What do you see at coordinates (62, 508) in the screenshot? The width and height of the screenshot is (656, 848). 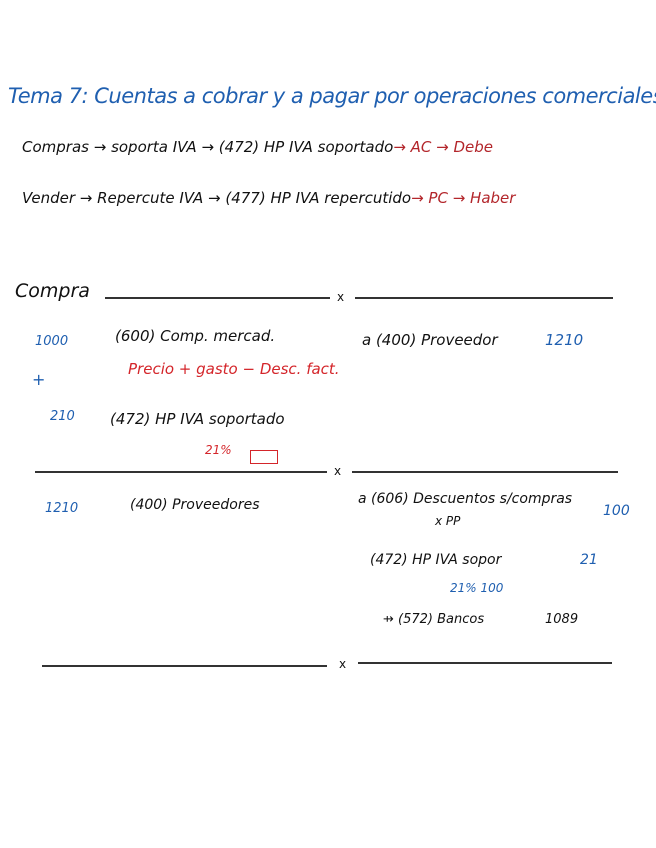 I see `debit-amount: 1210` at bounding box center [62, 508].